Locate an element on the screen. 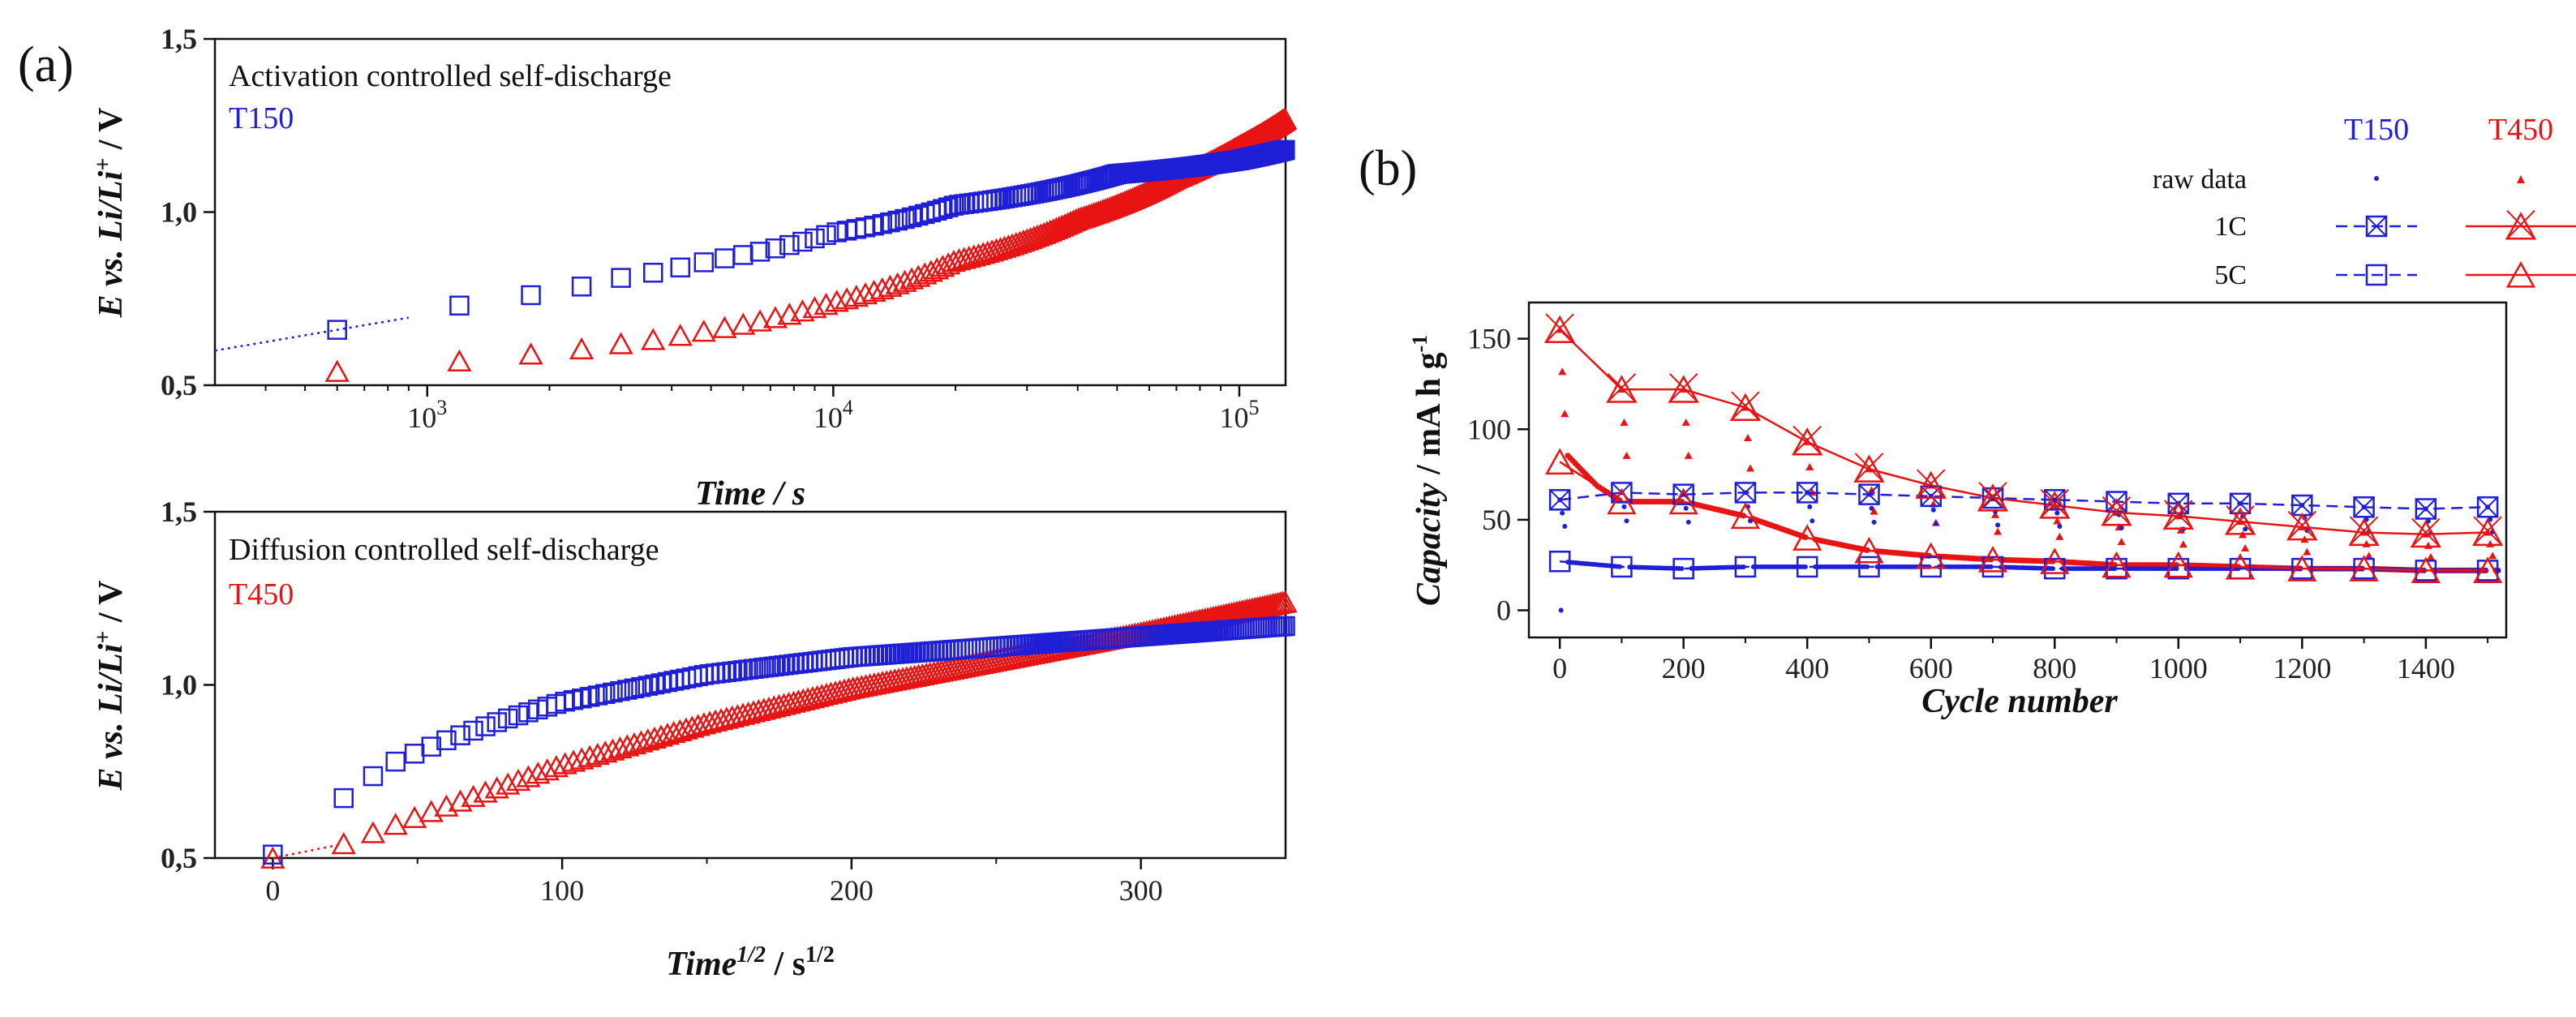 This screenshot has height=1017, width=2576. x-tick-label: 1000 is located at coordinates (2178, 668).